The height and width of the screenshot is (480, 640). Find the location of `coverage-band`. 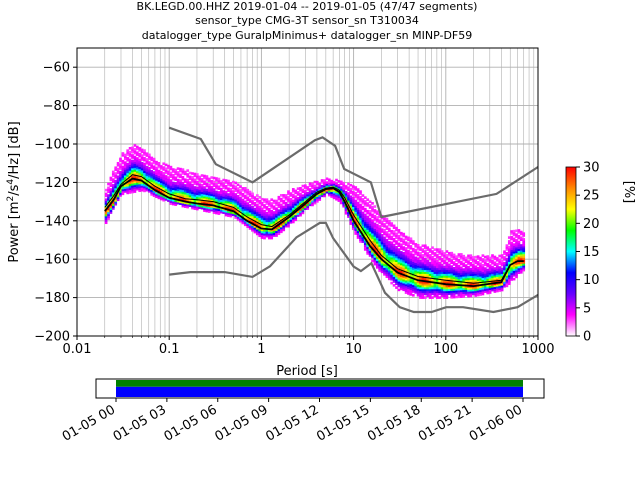

coverage-band is located at coordinates (319, 391).